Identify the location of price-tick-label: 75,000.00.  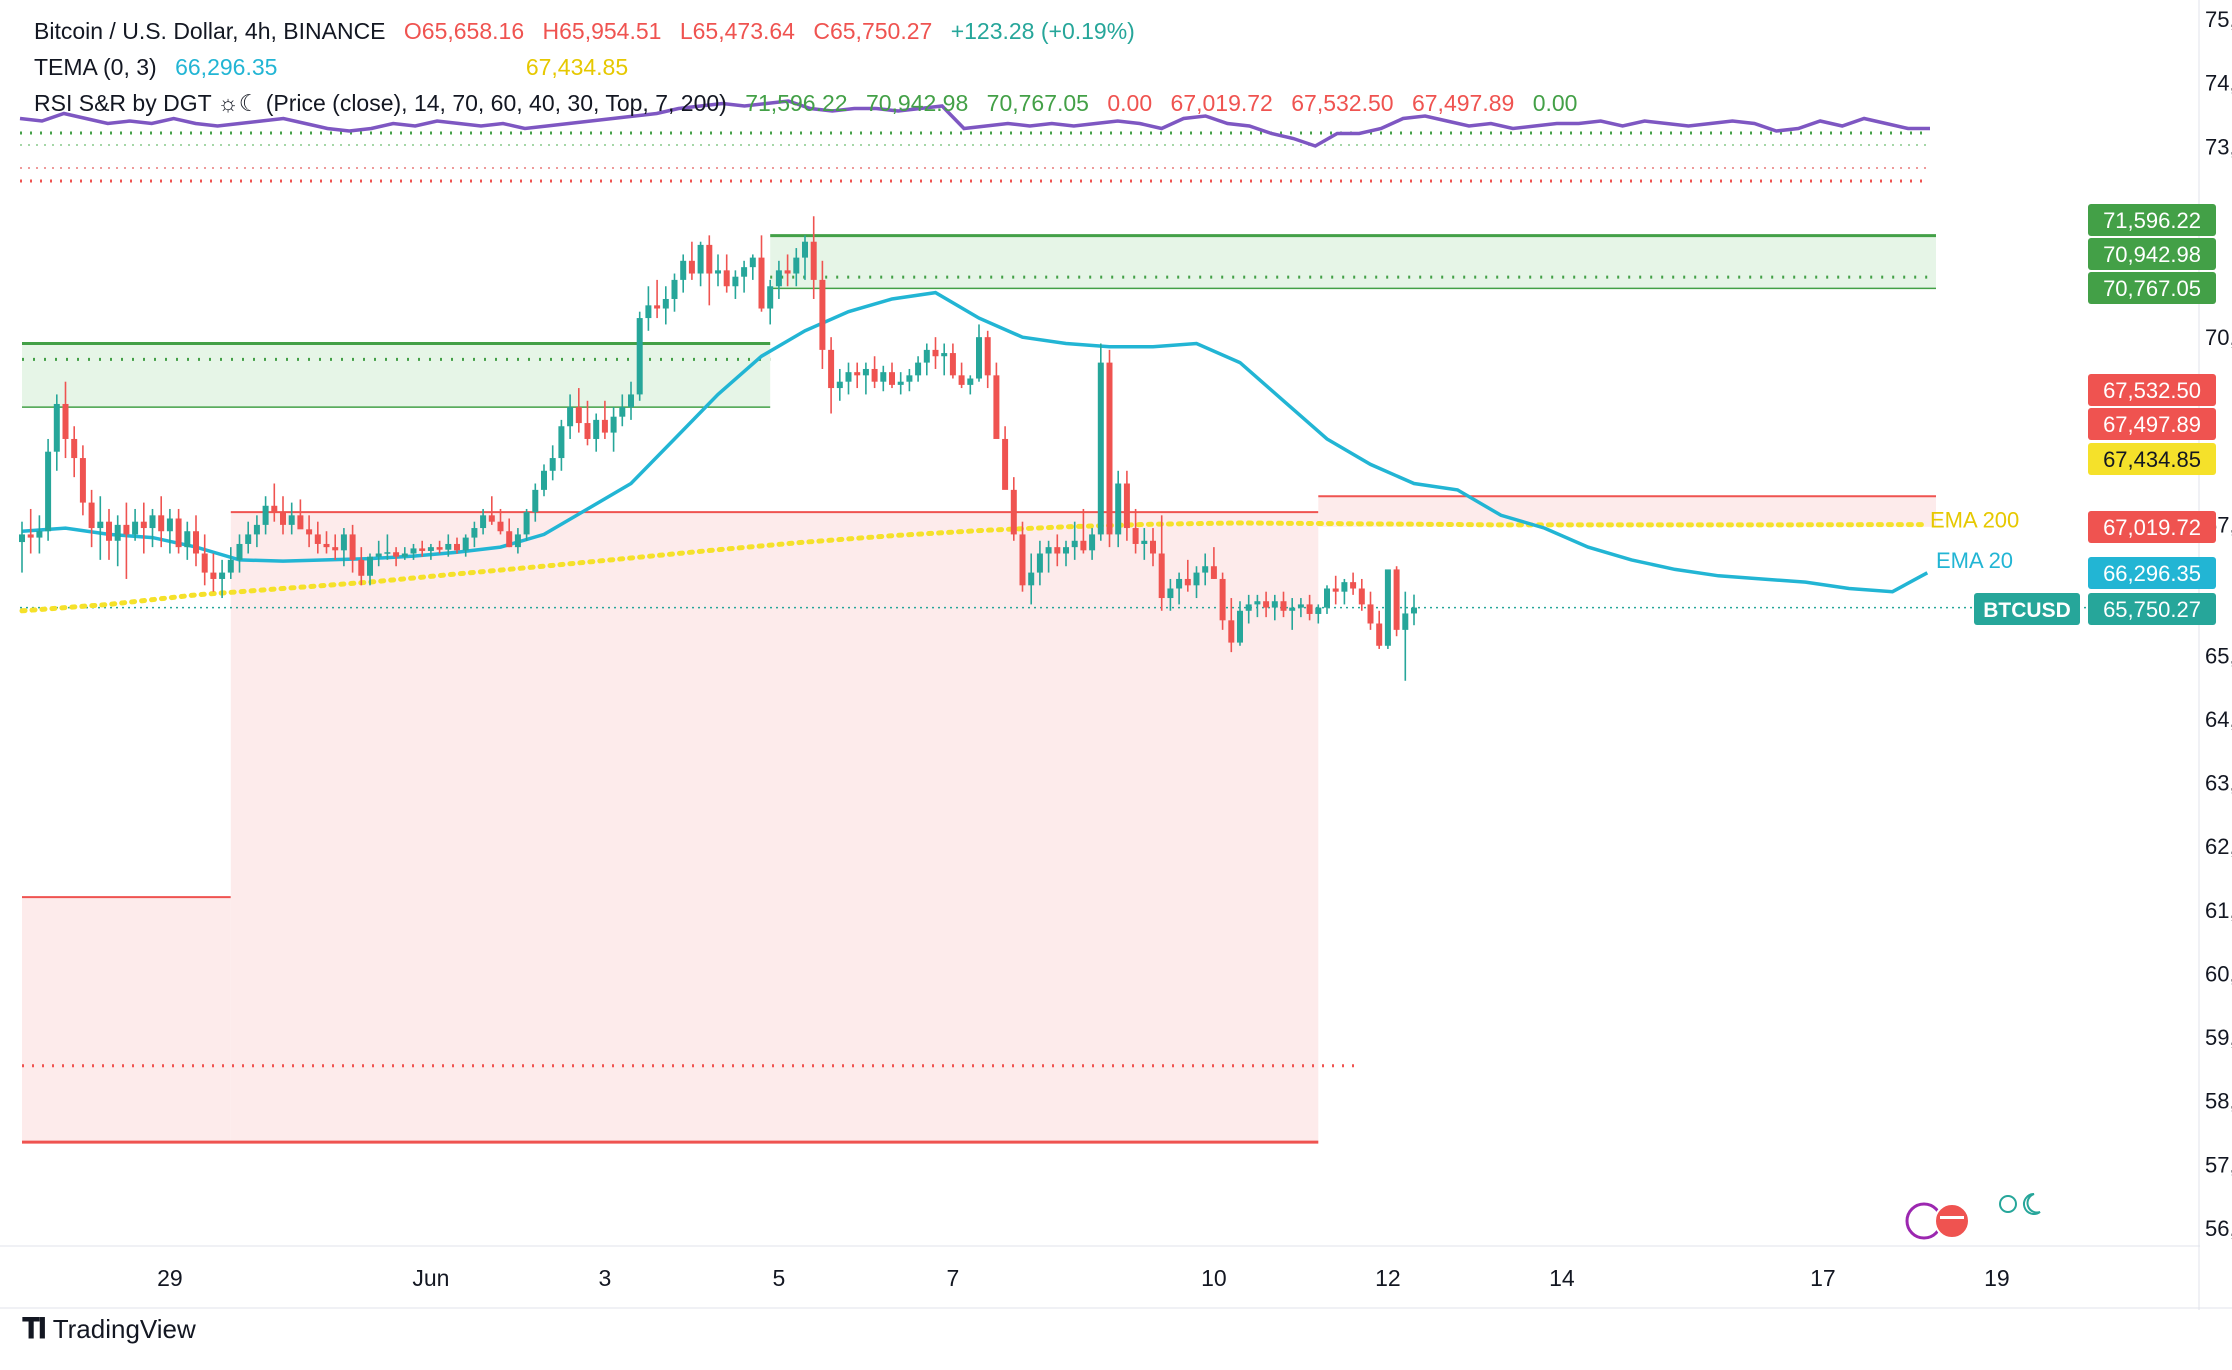
(2218, 19).